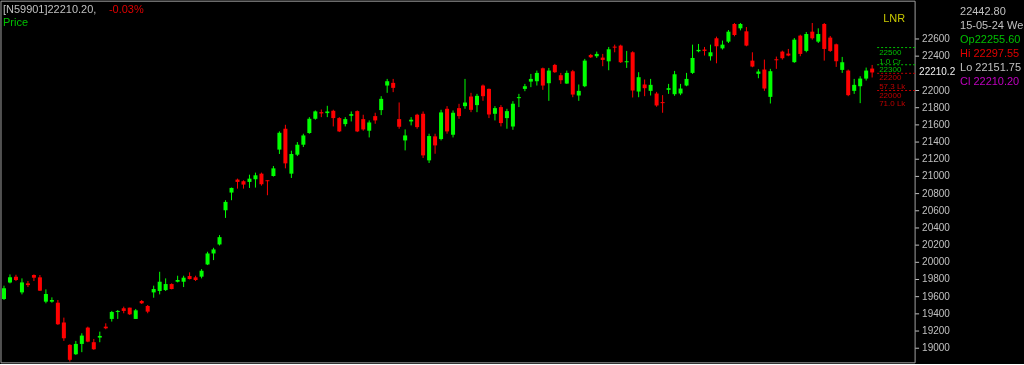 The height and width of the screenshot is (365, 1024). I want to click on text: Op22255.60, so click(990, 39).